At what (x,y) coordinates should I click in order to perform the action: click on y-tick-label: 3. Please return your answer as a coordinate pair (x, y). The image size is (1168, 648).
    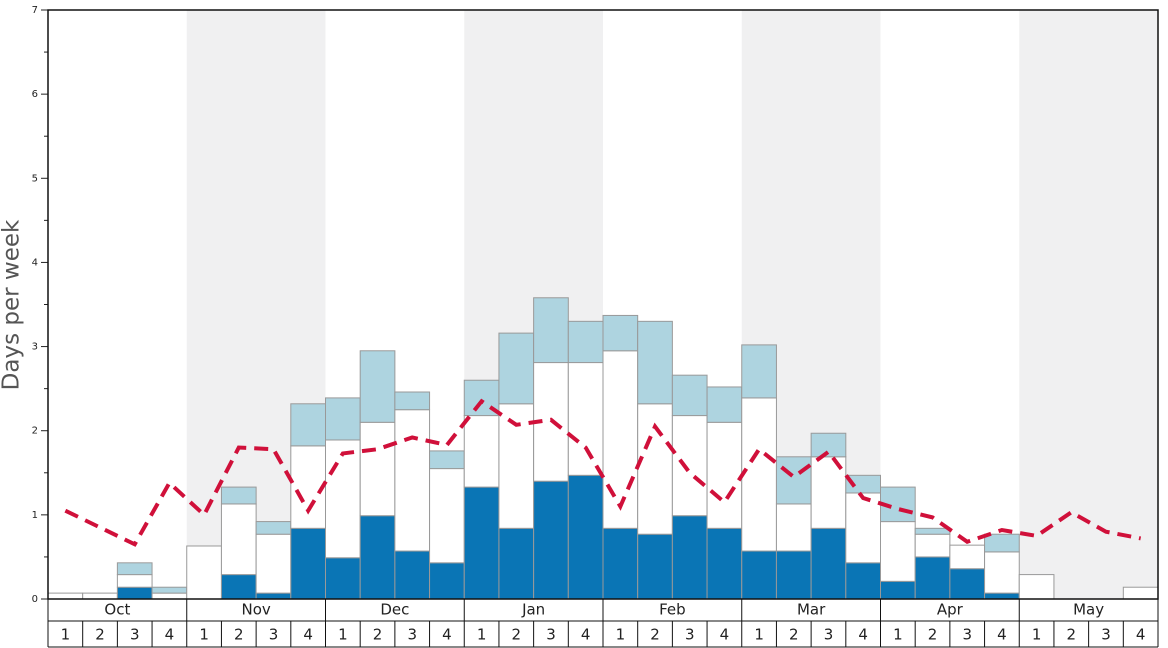
    Looking at the image, I should click on (35, 347).